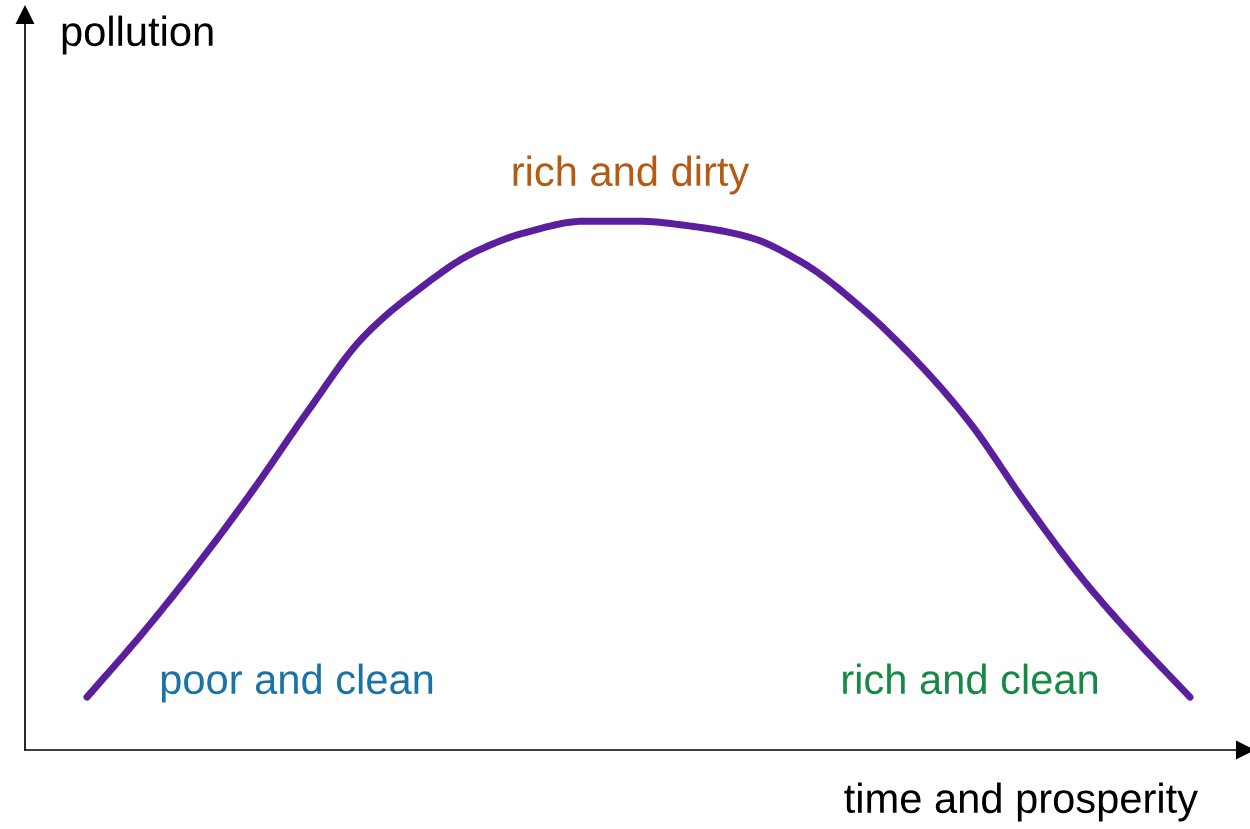 The image size is (1250, 829). Describe the element at coordinates (970, 679) in the screenshot. I see `annotation: rich and clean` at that location.